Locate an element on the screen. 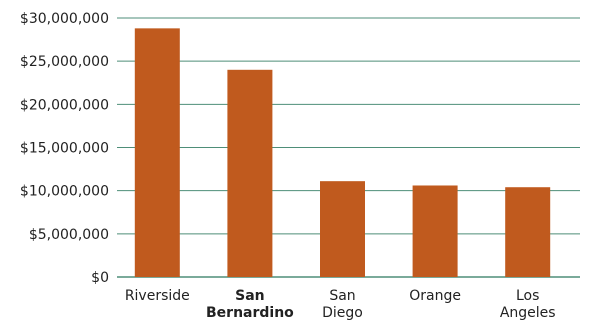 The height and width of the screenshot is (322, 592). y-tick-label: $10,000,000 is located at coordinates (64, 192).